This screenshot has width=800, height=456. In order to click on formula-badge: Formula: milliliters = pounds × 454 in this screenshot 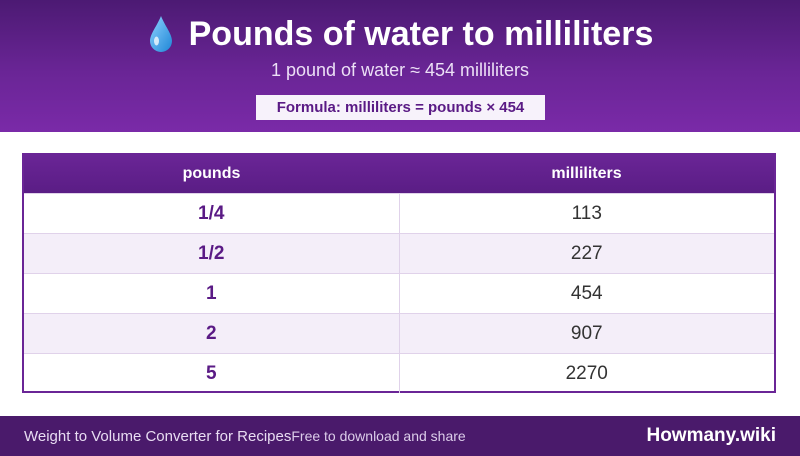, I will do `click(400, 107)`.